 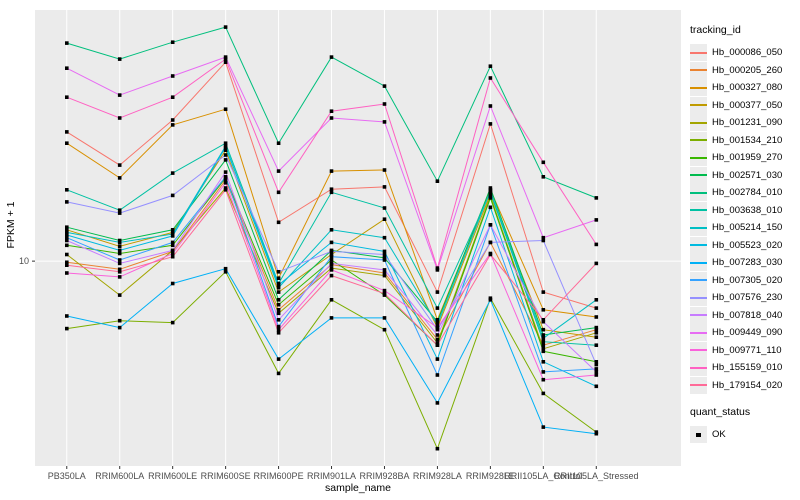 What do you see at coordinates (747, 263) in the screenshot?
I see `legend-item-label: Hb_007283_030` at bounding box center [747, 263].